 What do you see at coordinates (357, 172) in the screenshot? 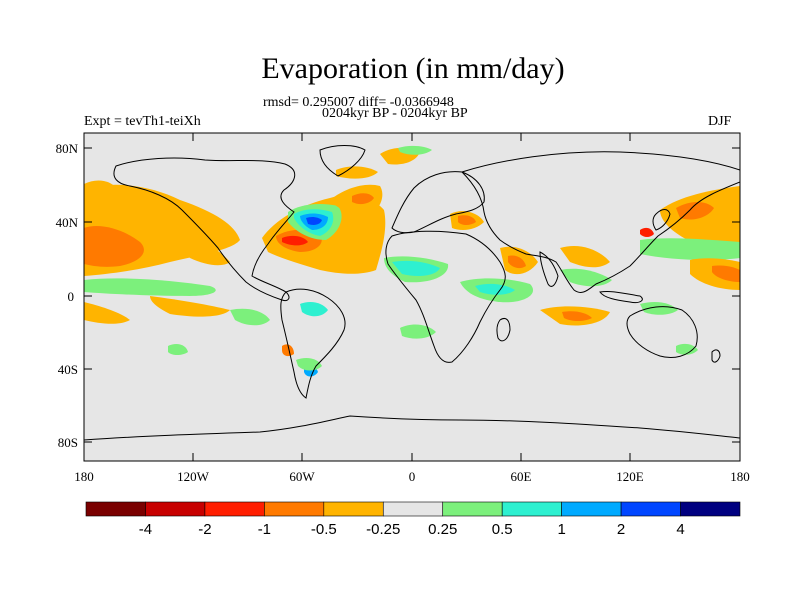
I see `contour-arctic-orange2` at bounding box center [357, 172].